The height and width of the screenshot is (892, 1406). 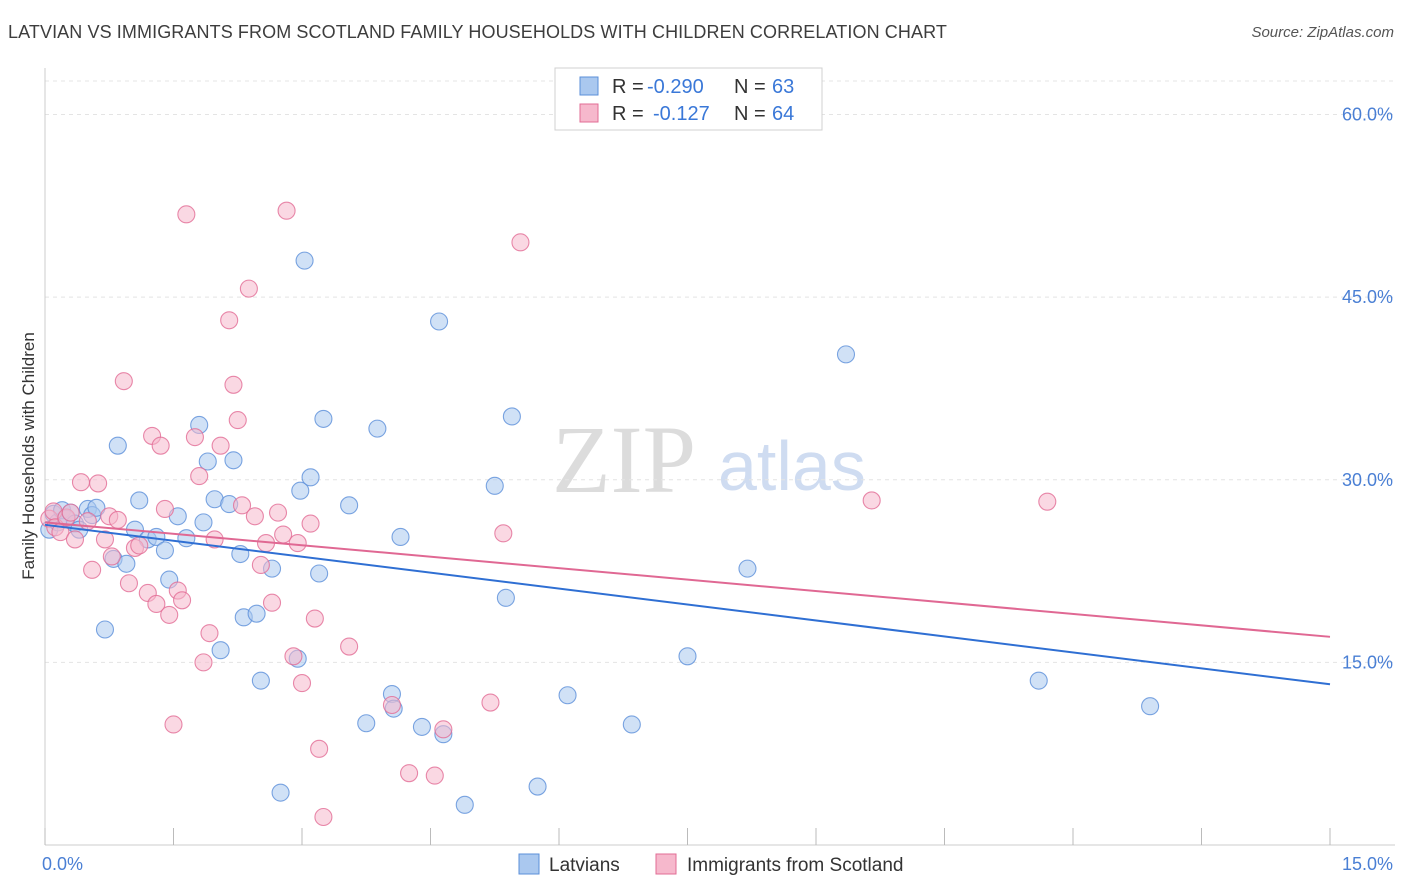 I want to click on x-tick-label-min: 0.0%, so click(x=62, y=864).